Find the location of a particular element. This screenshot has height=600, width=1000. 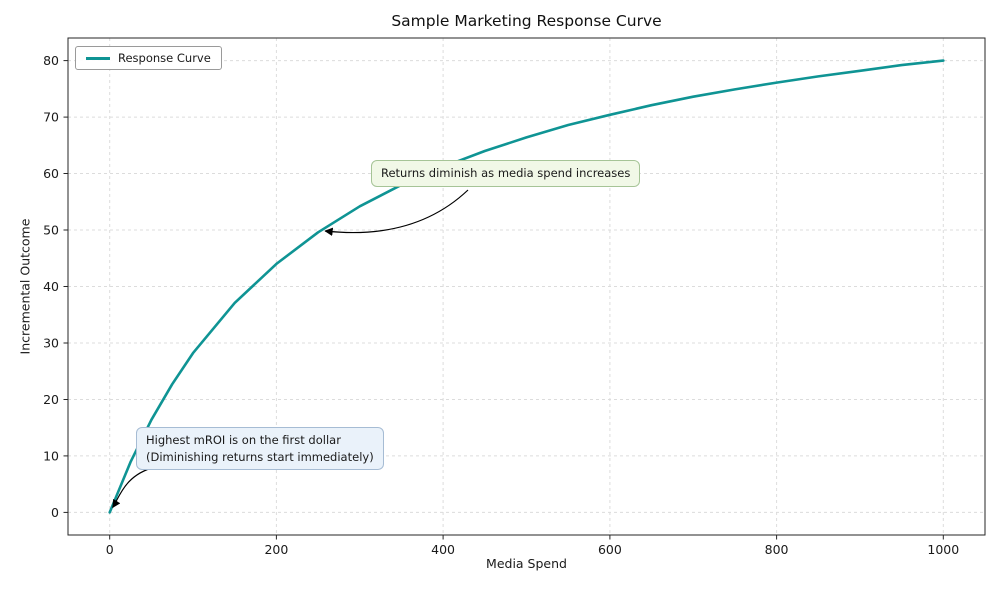

x-tick-label: 200 is located at coordinates (276, 549).